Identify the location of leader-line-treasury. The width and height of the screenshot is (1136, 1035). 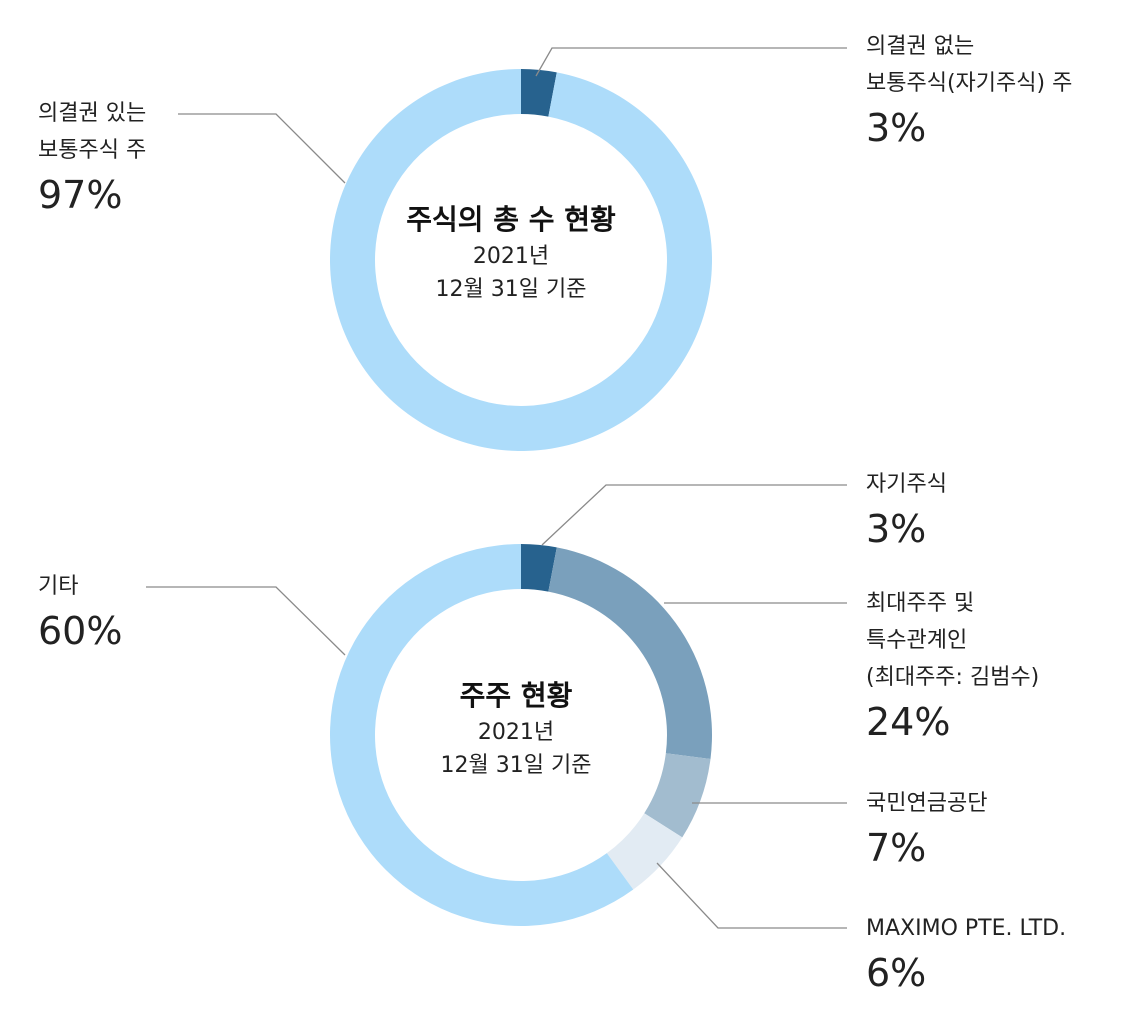
(694, 515).